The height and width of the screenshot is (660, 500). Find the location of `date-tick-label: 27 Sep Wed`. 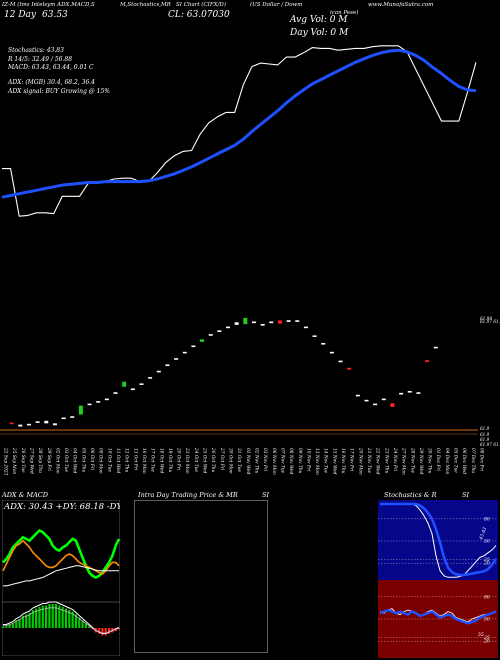

date-tick-label: 27 Sep Wed is located at coordinates (30, 460).